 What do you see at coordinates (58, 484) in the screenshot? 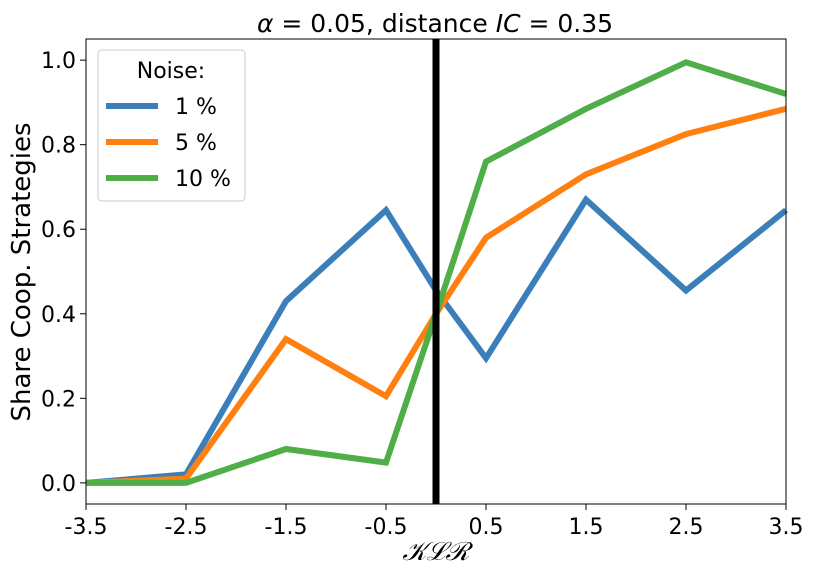
I see `y-tick-label: 0.0` at bounding box center [58, 484].